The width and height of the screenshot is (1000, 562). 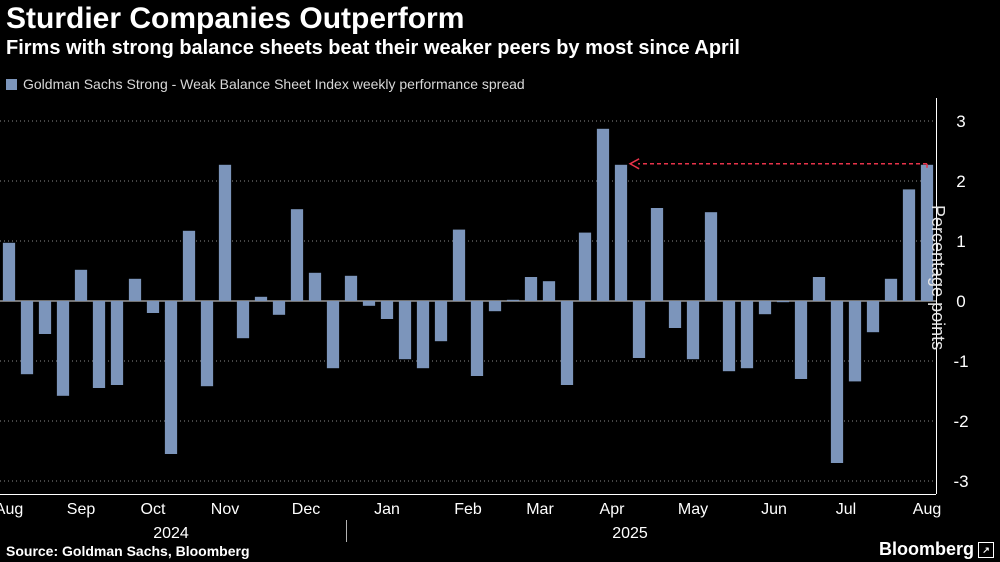 What do you see at coordinates (960, 121) in the screenshot?
I see `y-tick-label: 3` at bounding box center [960, 121].